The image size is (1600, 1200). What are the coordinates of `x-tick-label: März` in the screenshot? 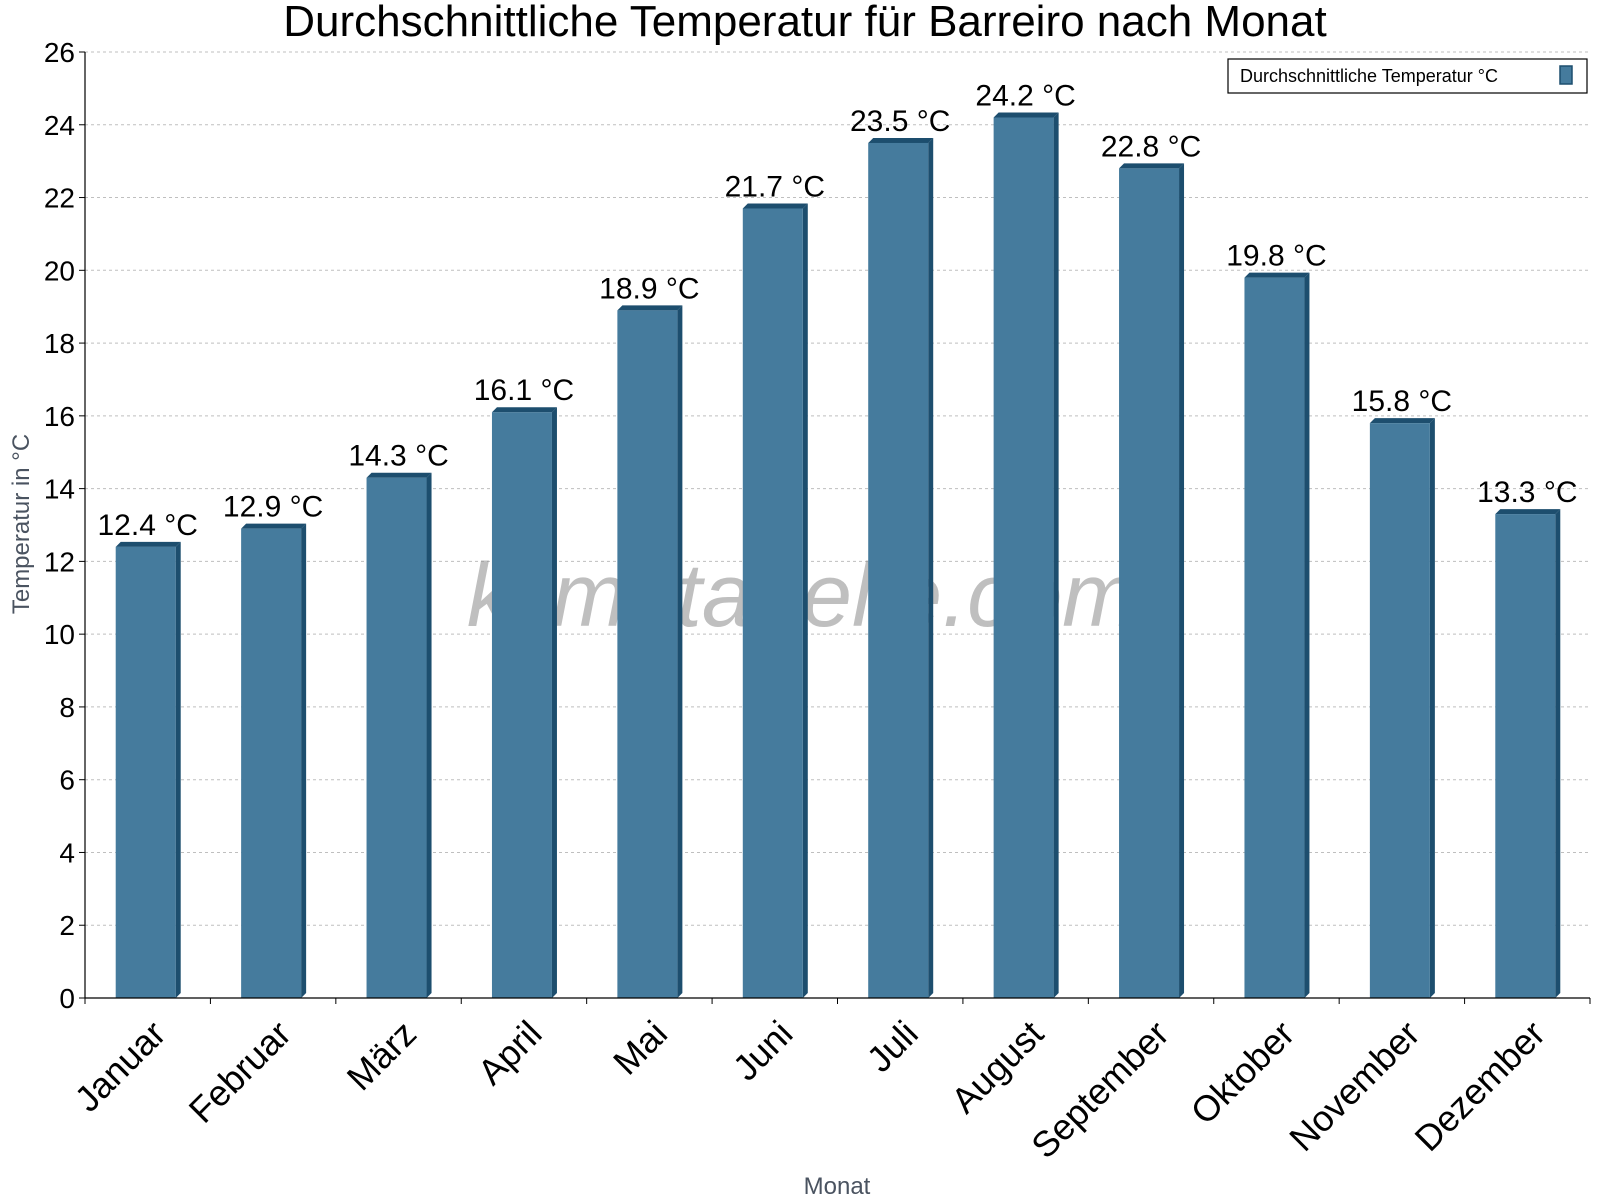 It's located at (382, 1056).